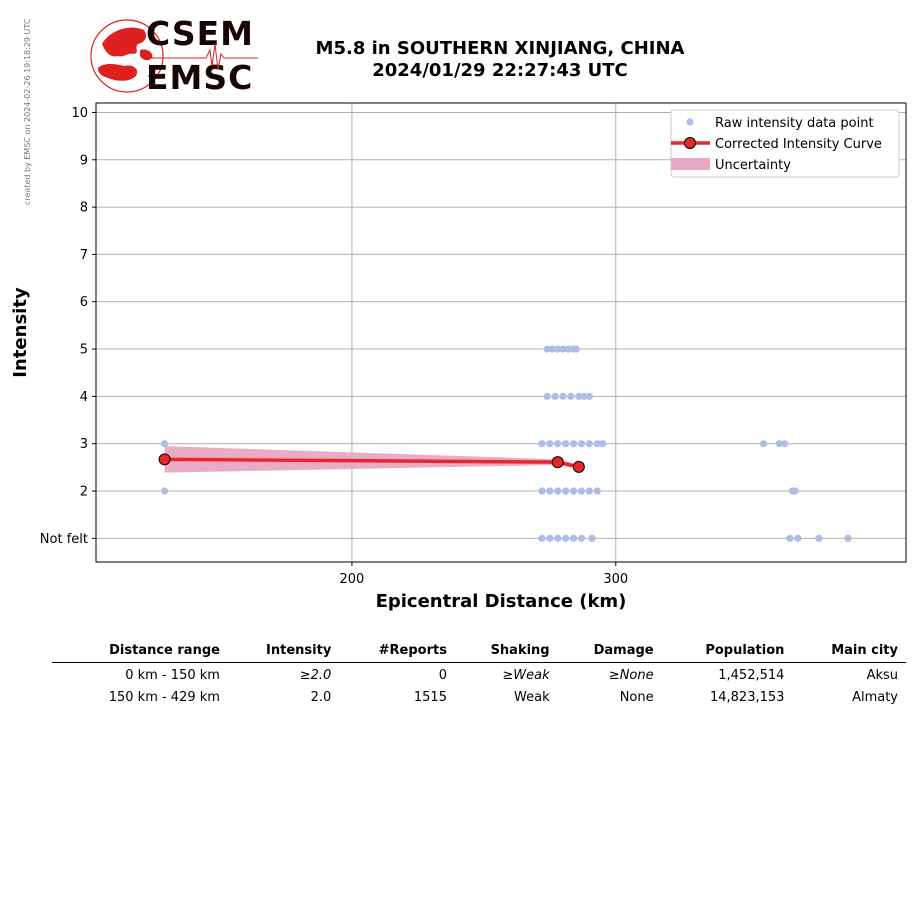 The image size is (915, 905). I want to click on csem-emsc-logo: CSEM EMSC, so click(173, 57).